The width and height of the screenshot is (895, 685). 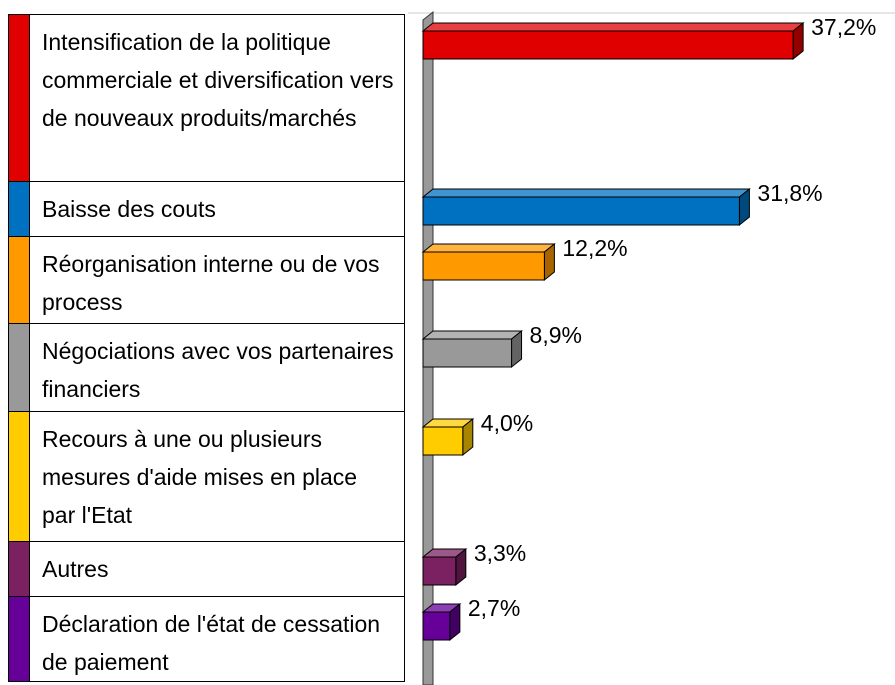 I want to click on value-label: 4,0%, so click(x=507, y=423).